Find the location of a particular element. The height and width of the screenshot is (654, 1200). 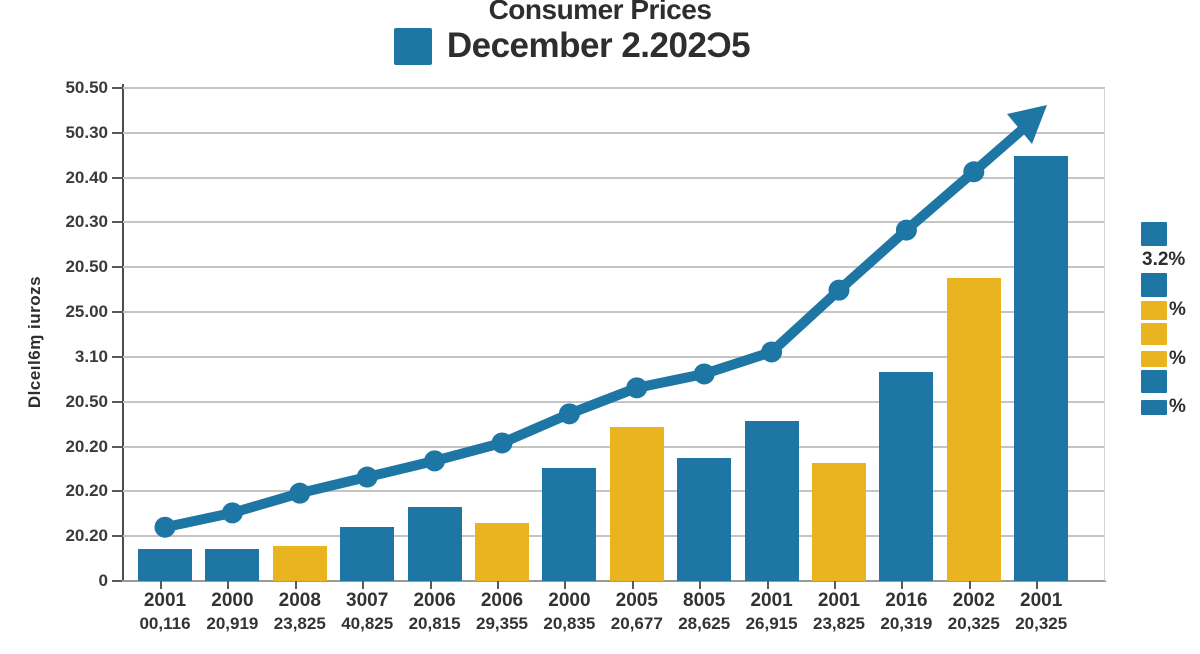

y-tick-label: 50.50 is located at coordinates (86, 87).